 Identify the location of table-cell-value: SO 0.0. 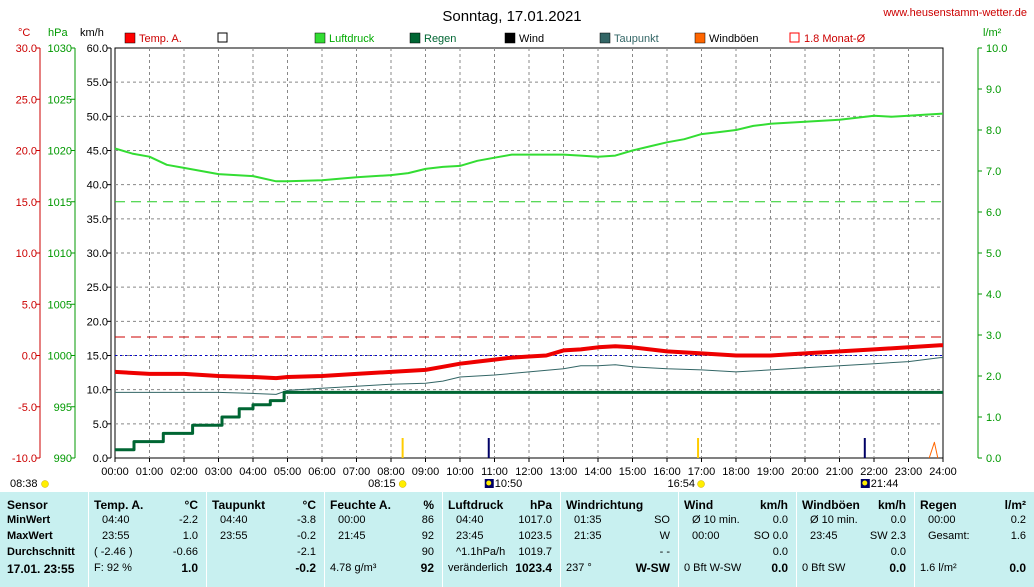
(770, 536).